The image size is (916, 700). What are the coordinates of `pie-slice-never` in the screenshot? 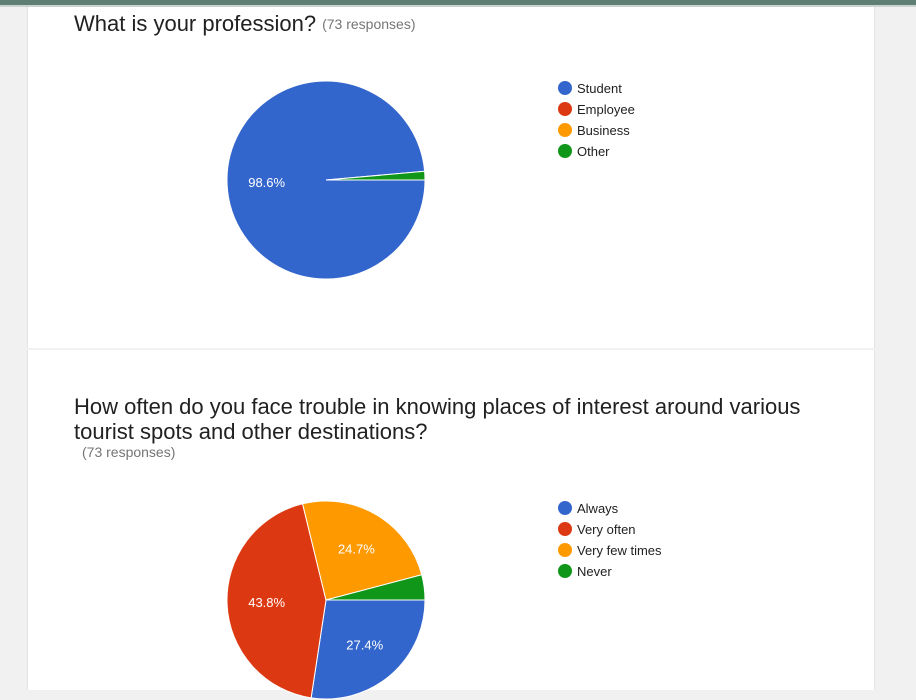 It's located at (375, 587).